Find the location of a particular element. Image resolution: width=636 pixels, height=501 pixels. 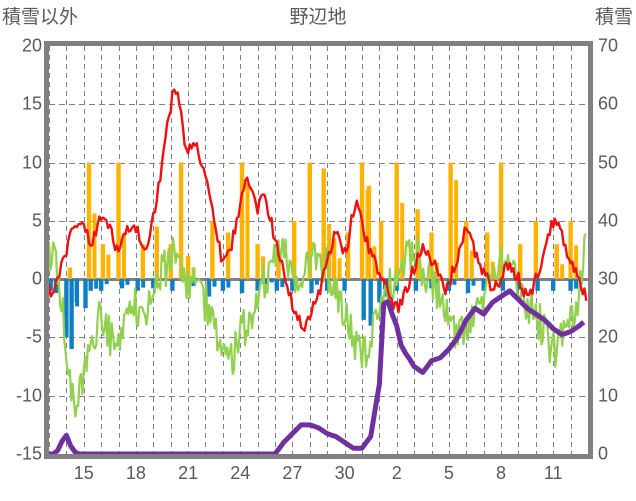

y-axis-right-tick: 40 is located at coordinates (608, 220).